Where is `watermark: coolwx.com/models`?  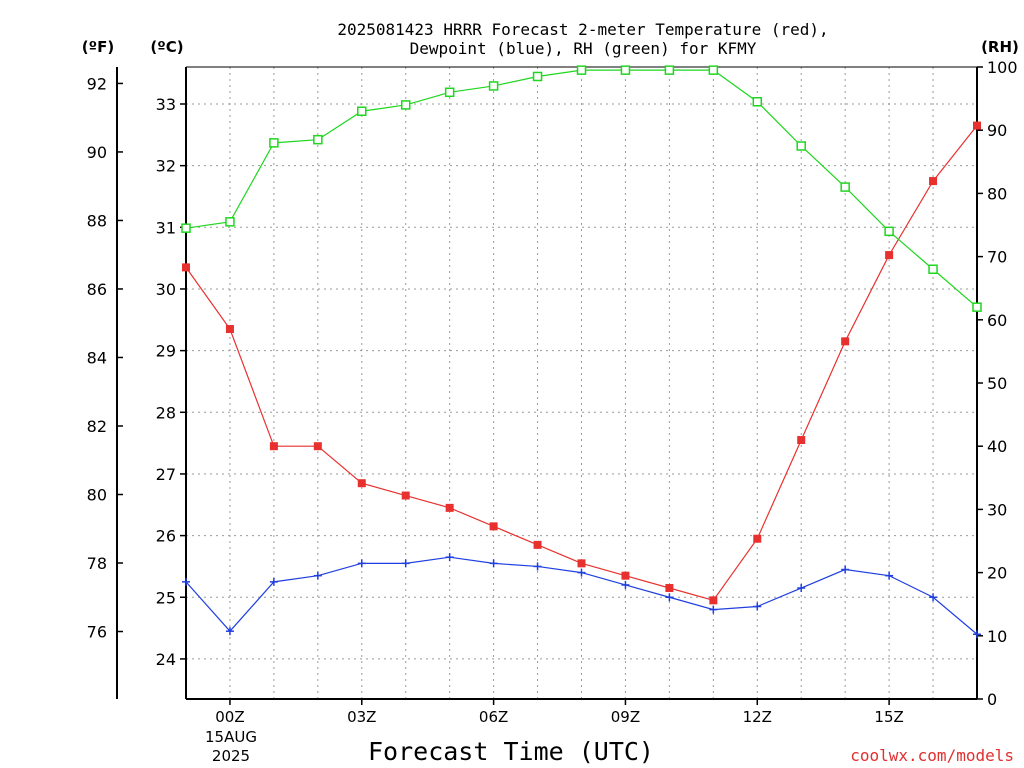
watermark: coolwx.com/models is located at coordinates (932, 755).